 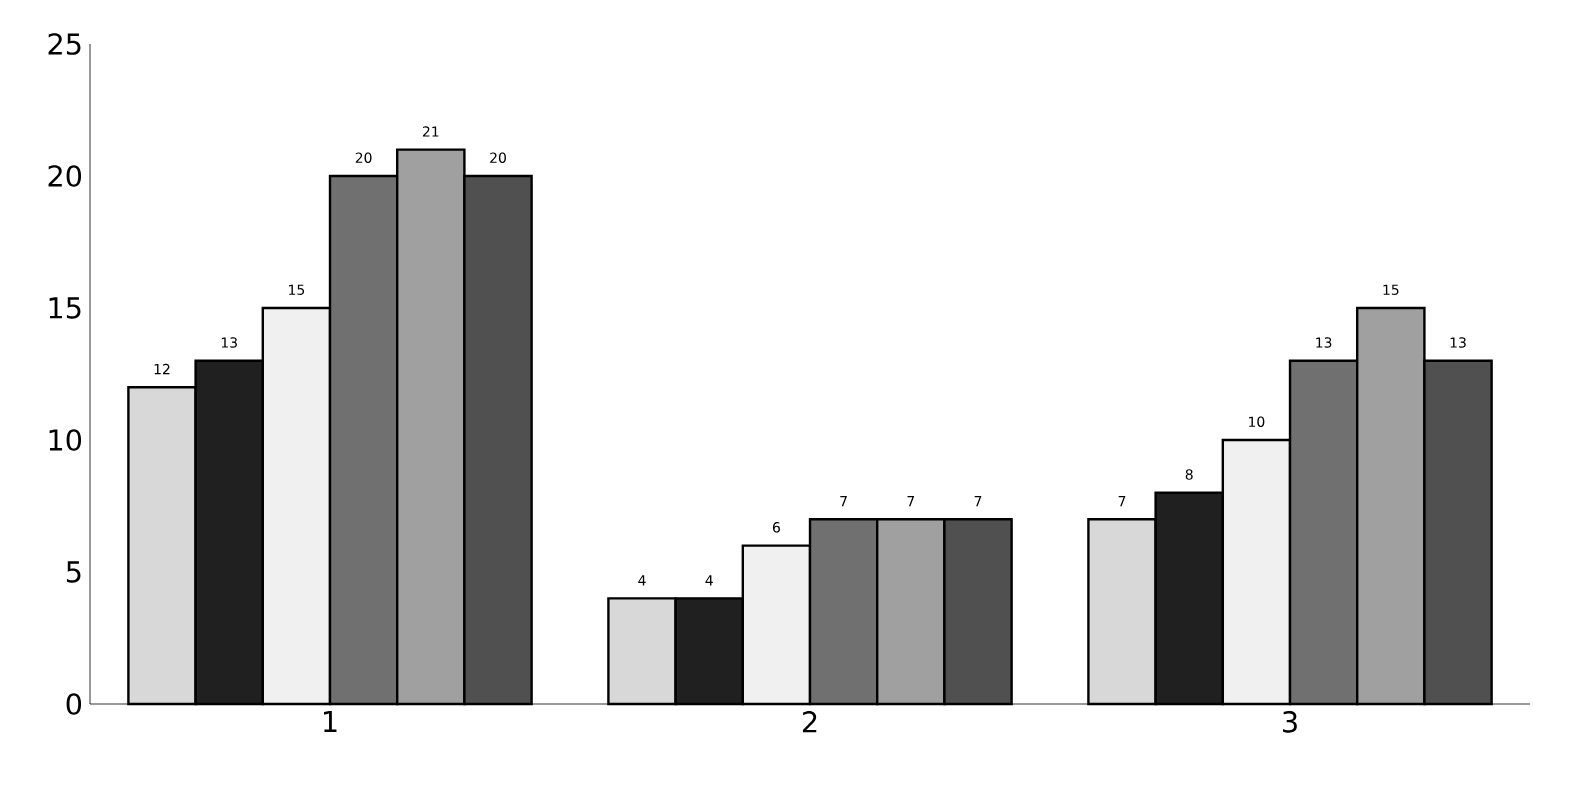 What do you see at coordinates (73, 572) in the screenshot?
I see `y-tick-label: 5` at bounding box center [73, 572].